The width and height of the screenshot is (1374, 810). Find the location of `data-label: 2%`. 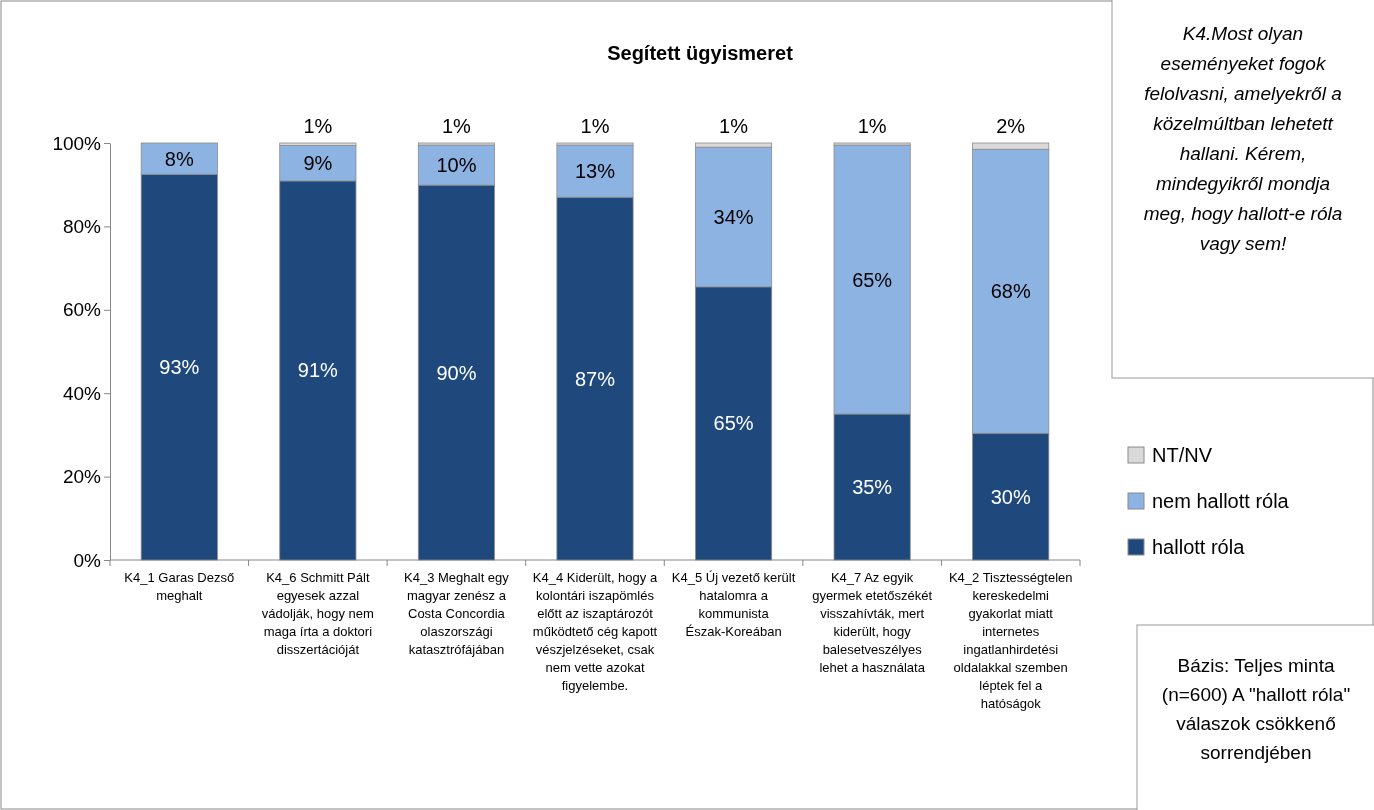

data-label: 2% is located at coordinates (1011, 126).